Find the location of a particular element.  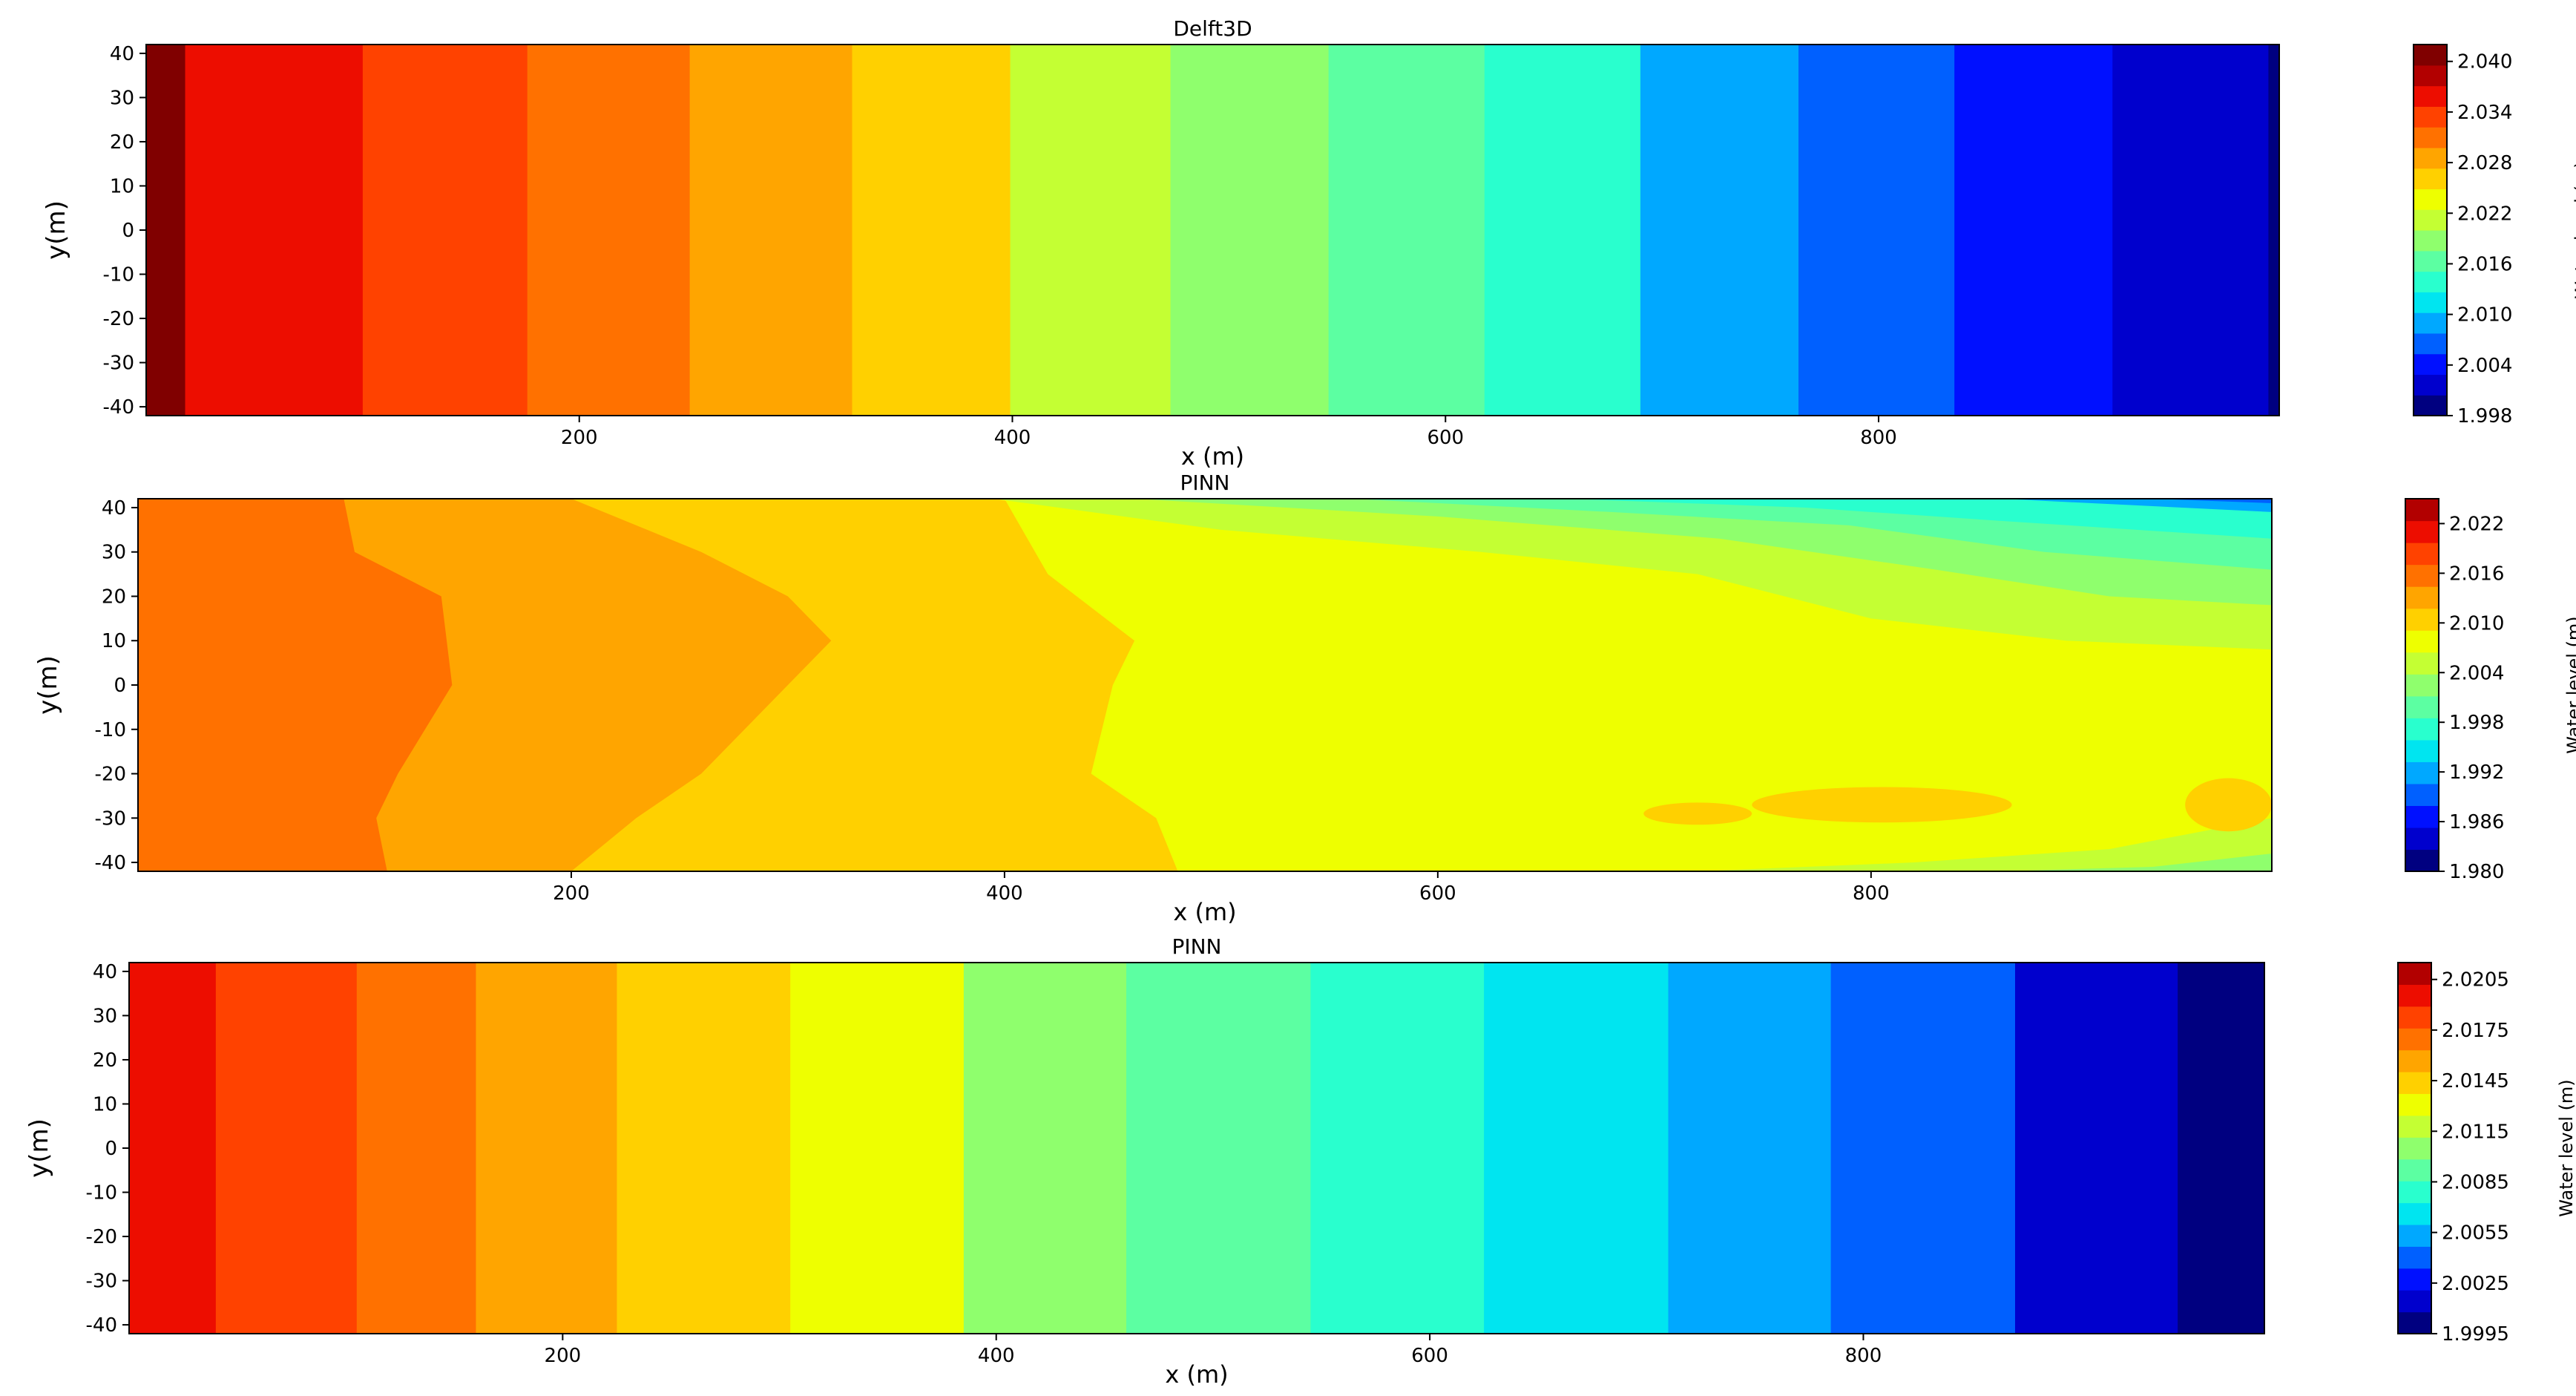

panel-title: Delft3D is located at coordinates (1212, 29).